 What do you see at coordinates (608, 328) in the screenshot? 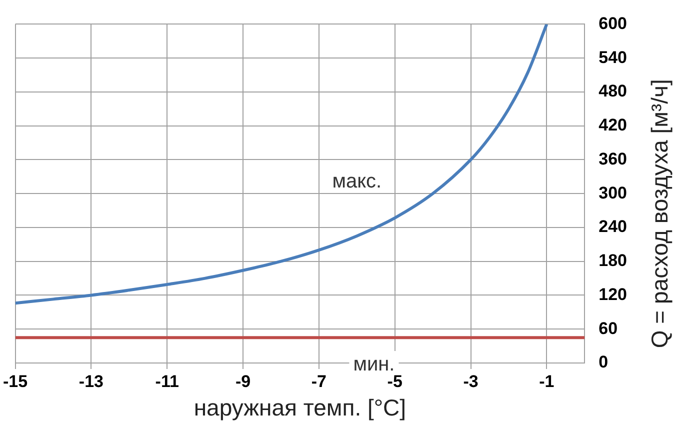
I see `y-tick-label: 60` at bounding box center [608, 328].